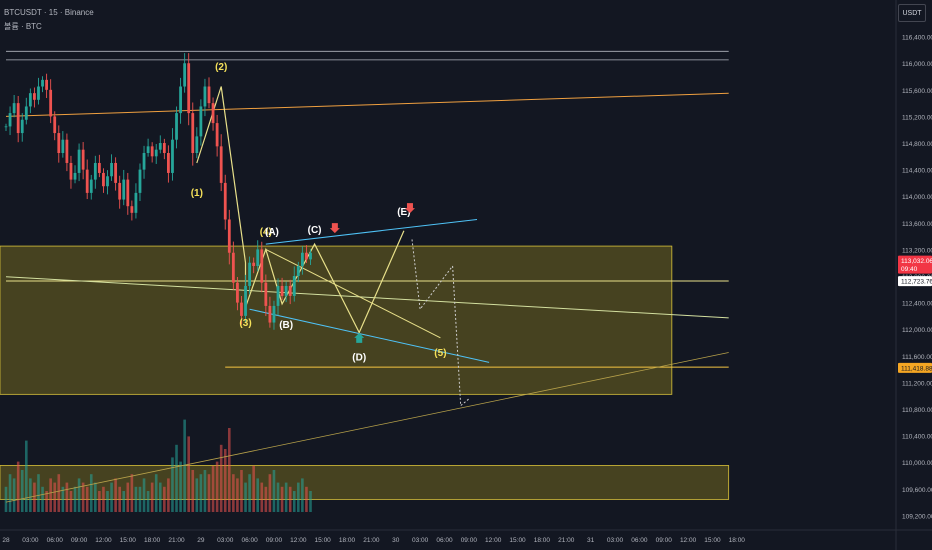 The image size is (932, 550). Describe the element at coordinates (158, 465) in the screenshot. I see `volume-layer` at that location.